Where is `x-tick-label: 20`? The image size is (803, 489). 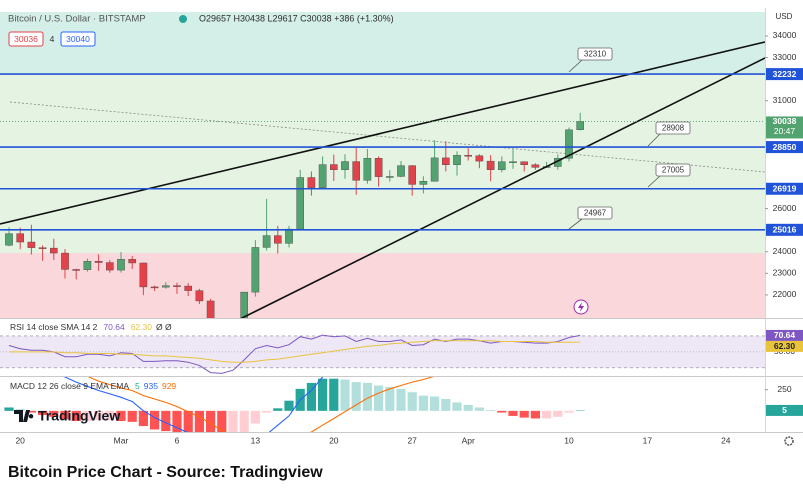 x-tick-label: 20 is located at coordinates (20, 440).